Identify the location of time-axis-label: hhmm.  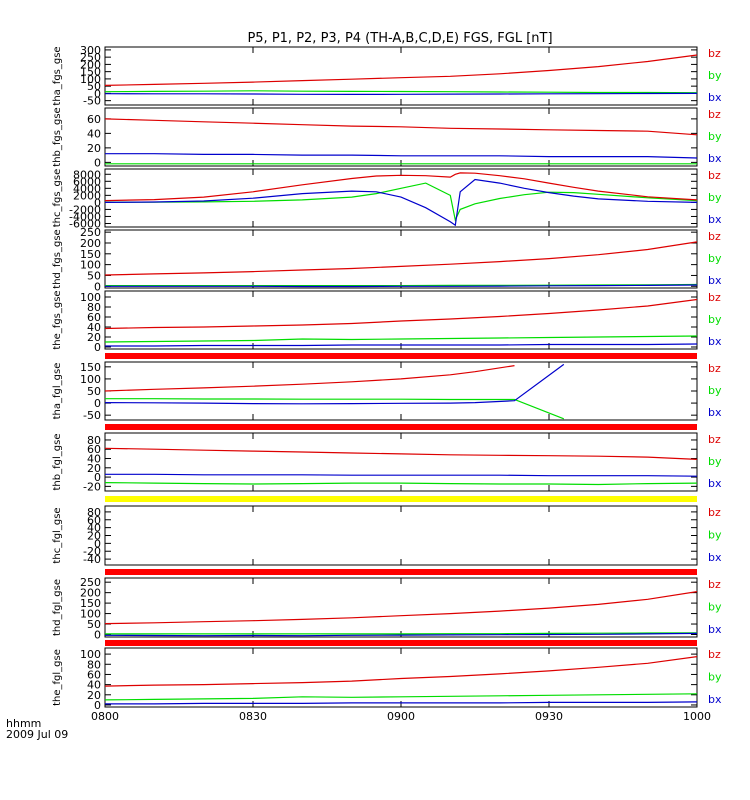
(23, 723).